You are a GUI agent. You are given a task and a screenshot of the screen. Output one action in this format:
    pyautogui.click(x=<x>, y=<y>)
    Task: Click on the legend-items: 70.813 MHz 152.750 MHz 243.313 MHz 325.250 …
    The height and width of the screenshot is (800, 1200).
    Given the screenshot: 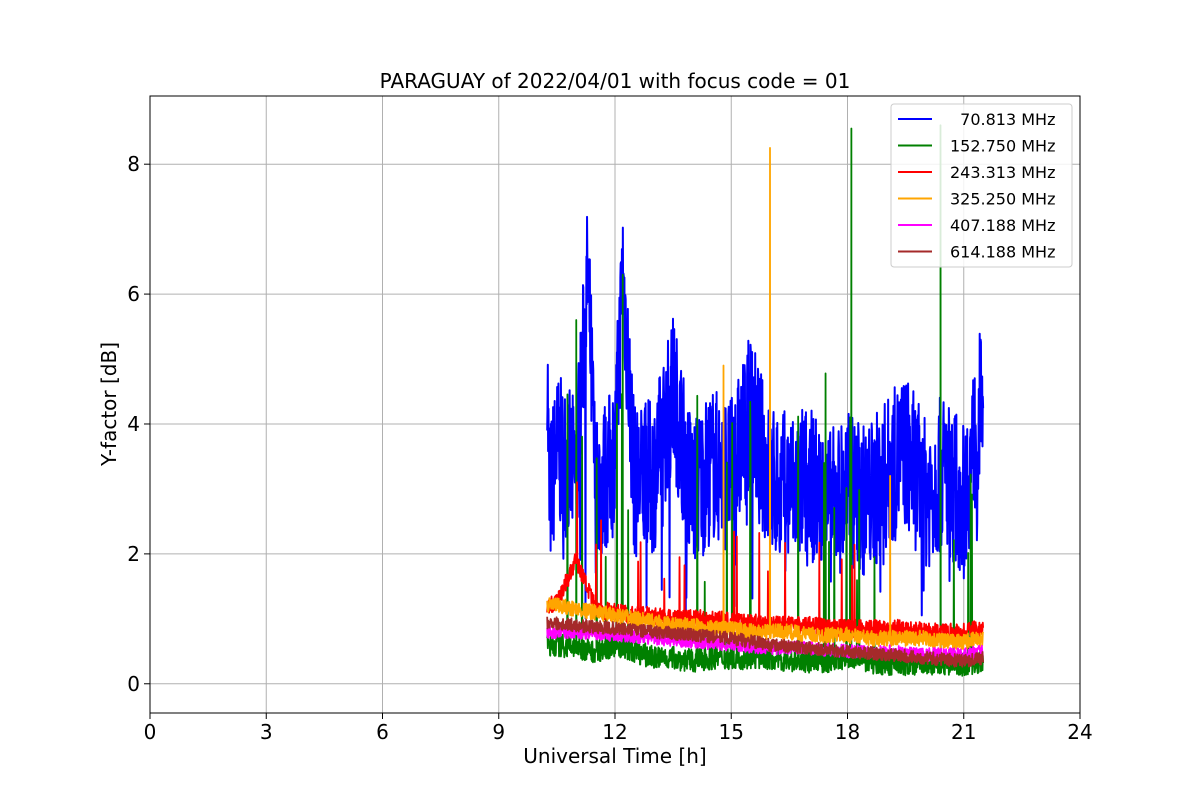 What is the action you would take?
    pyautogui.click(x=976, y=186)
    